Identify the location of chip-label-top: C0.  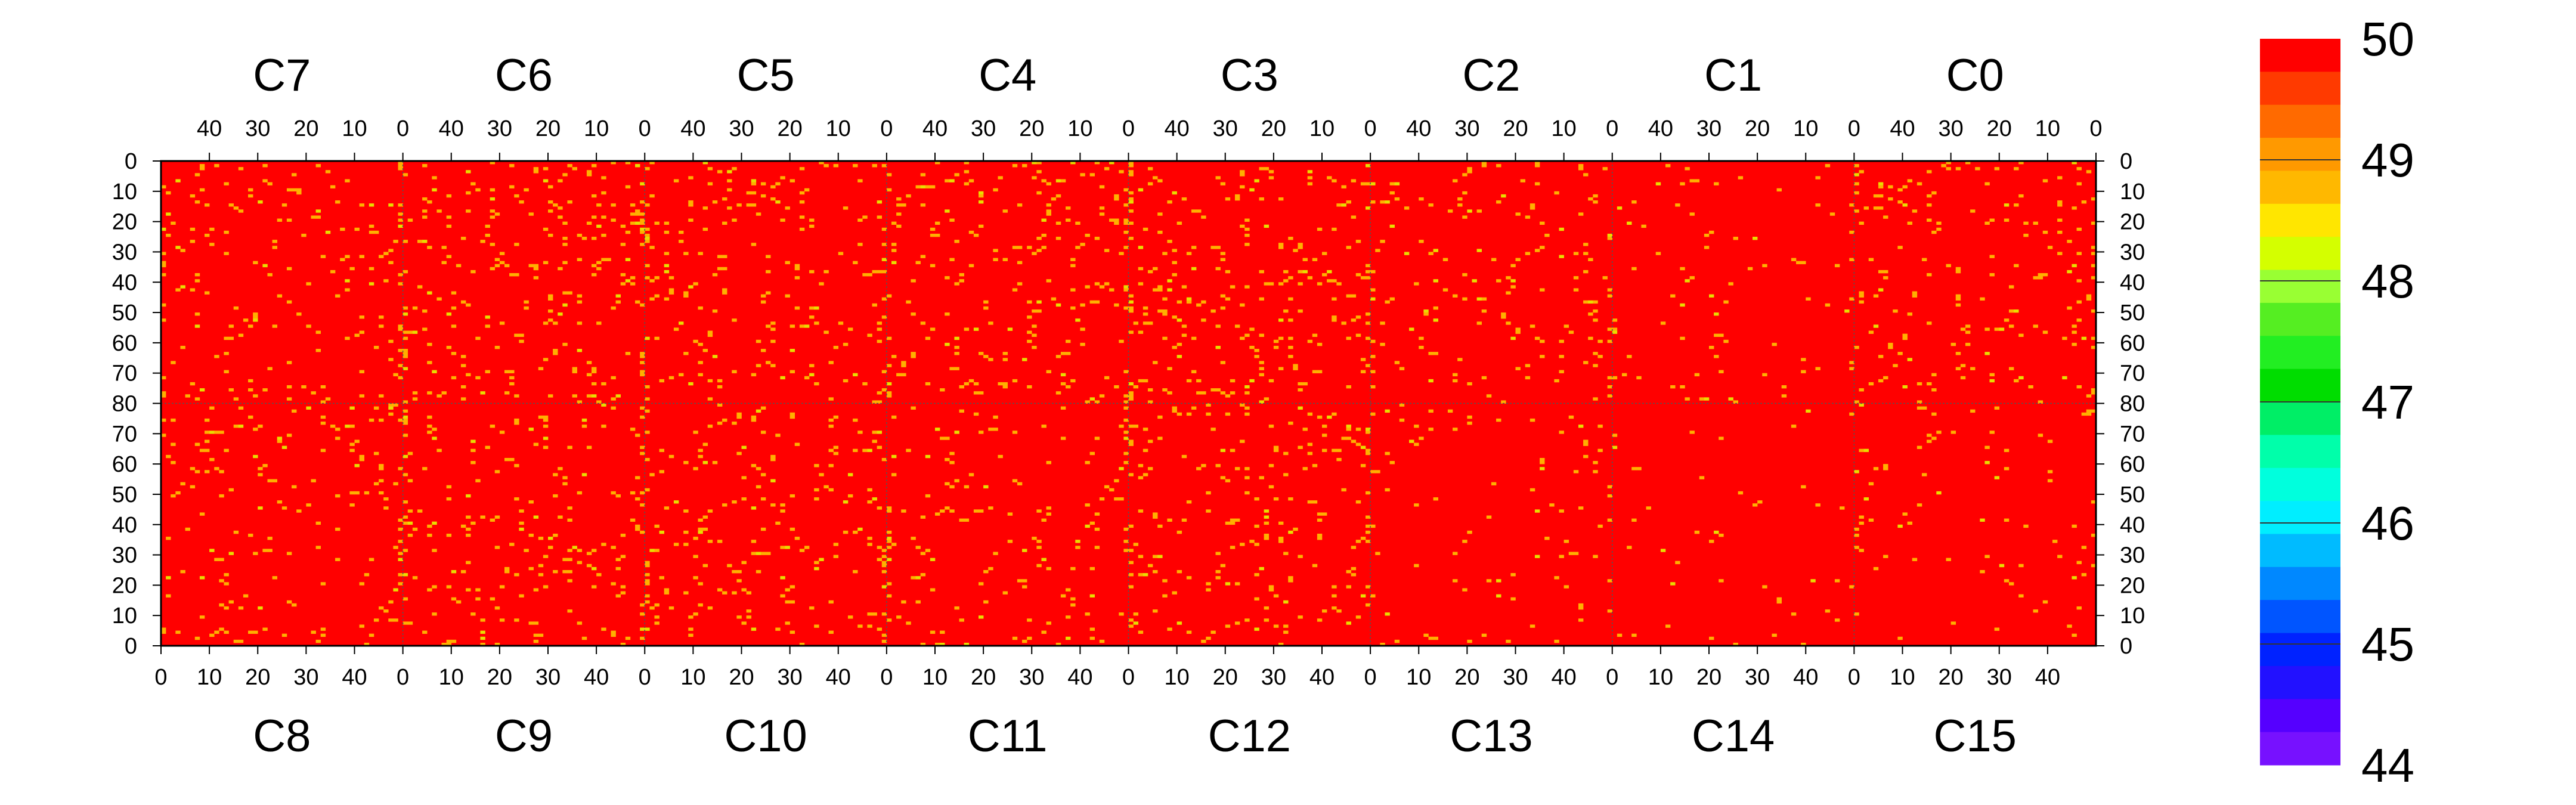
(1975, 76).